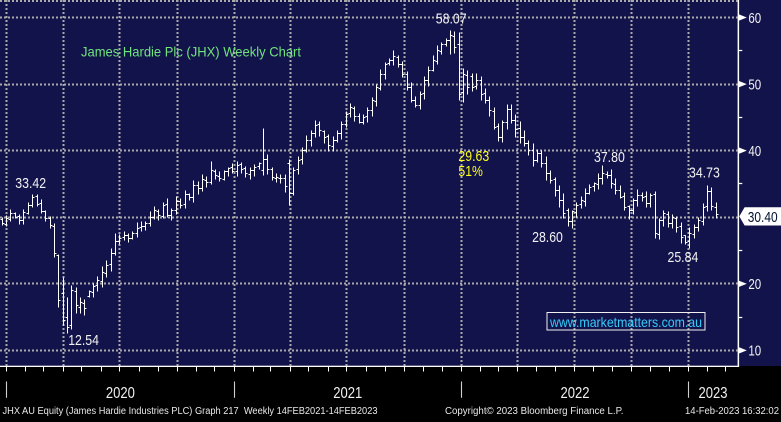  What do you see at coordinates (732, 411) in the screenshot?
I see `svg-text: 14-Feb-2023 16:32:02` at bounding box center [732, 411].